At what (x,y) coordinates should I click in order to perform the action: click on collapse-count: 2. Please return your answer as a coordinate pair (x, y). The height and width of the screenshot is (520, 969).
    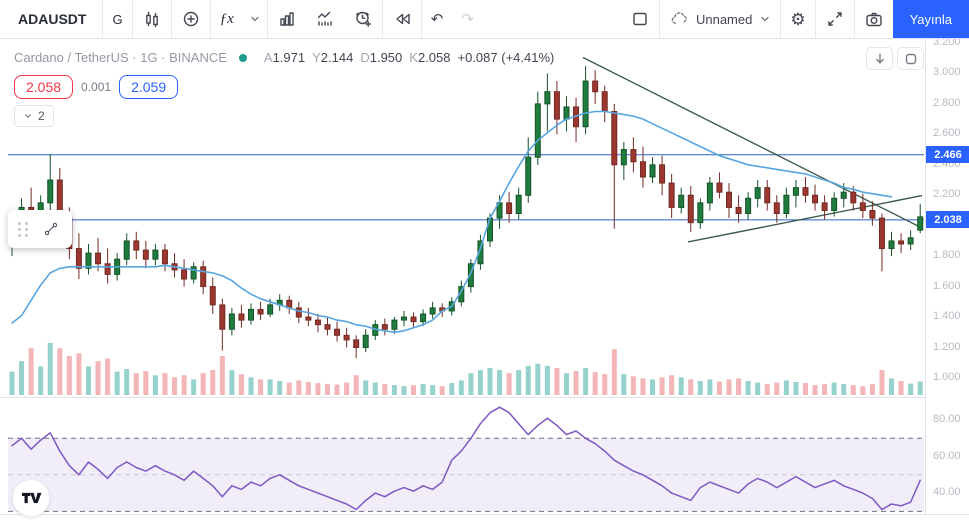
    Looking at the image, I should click on (41, 116).